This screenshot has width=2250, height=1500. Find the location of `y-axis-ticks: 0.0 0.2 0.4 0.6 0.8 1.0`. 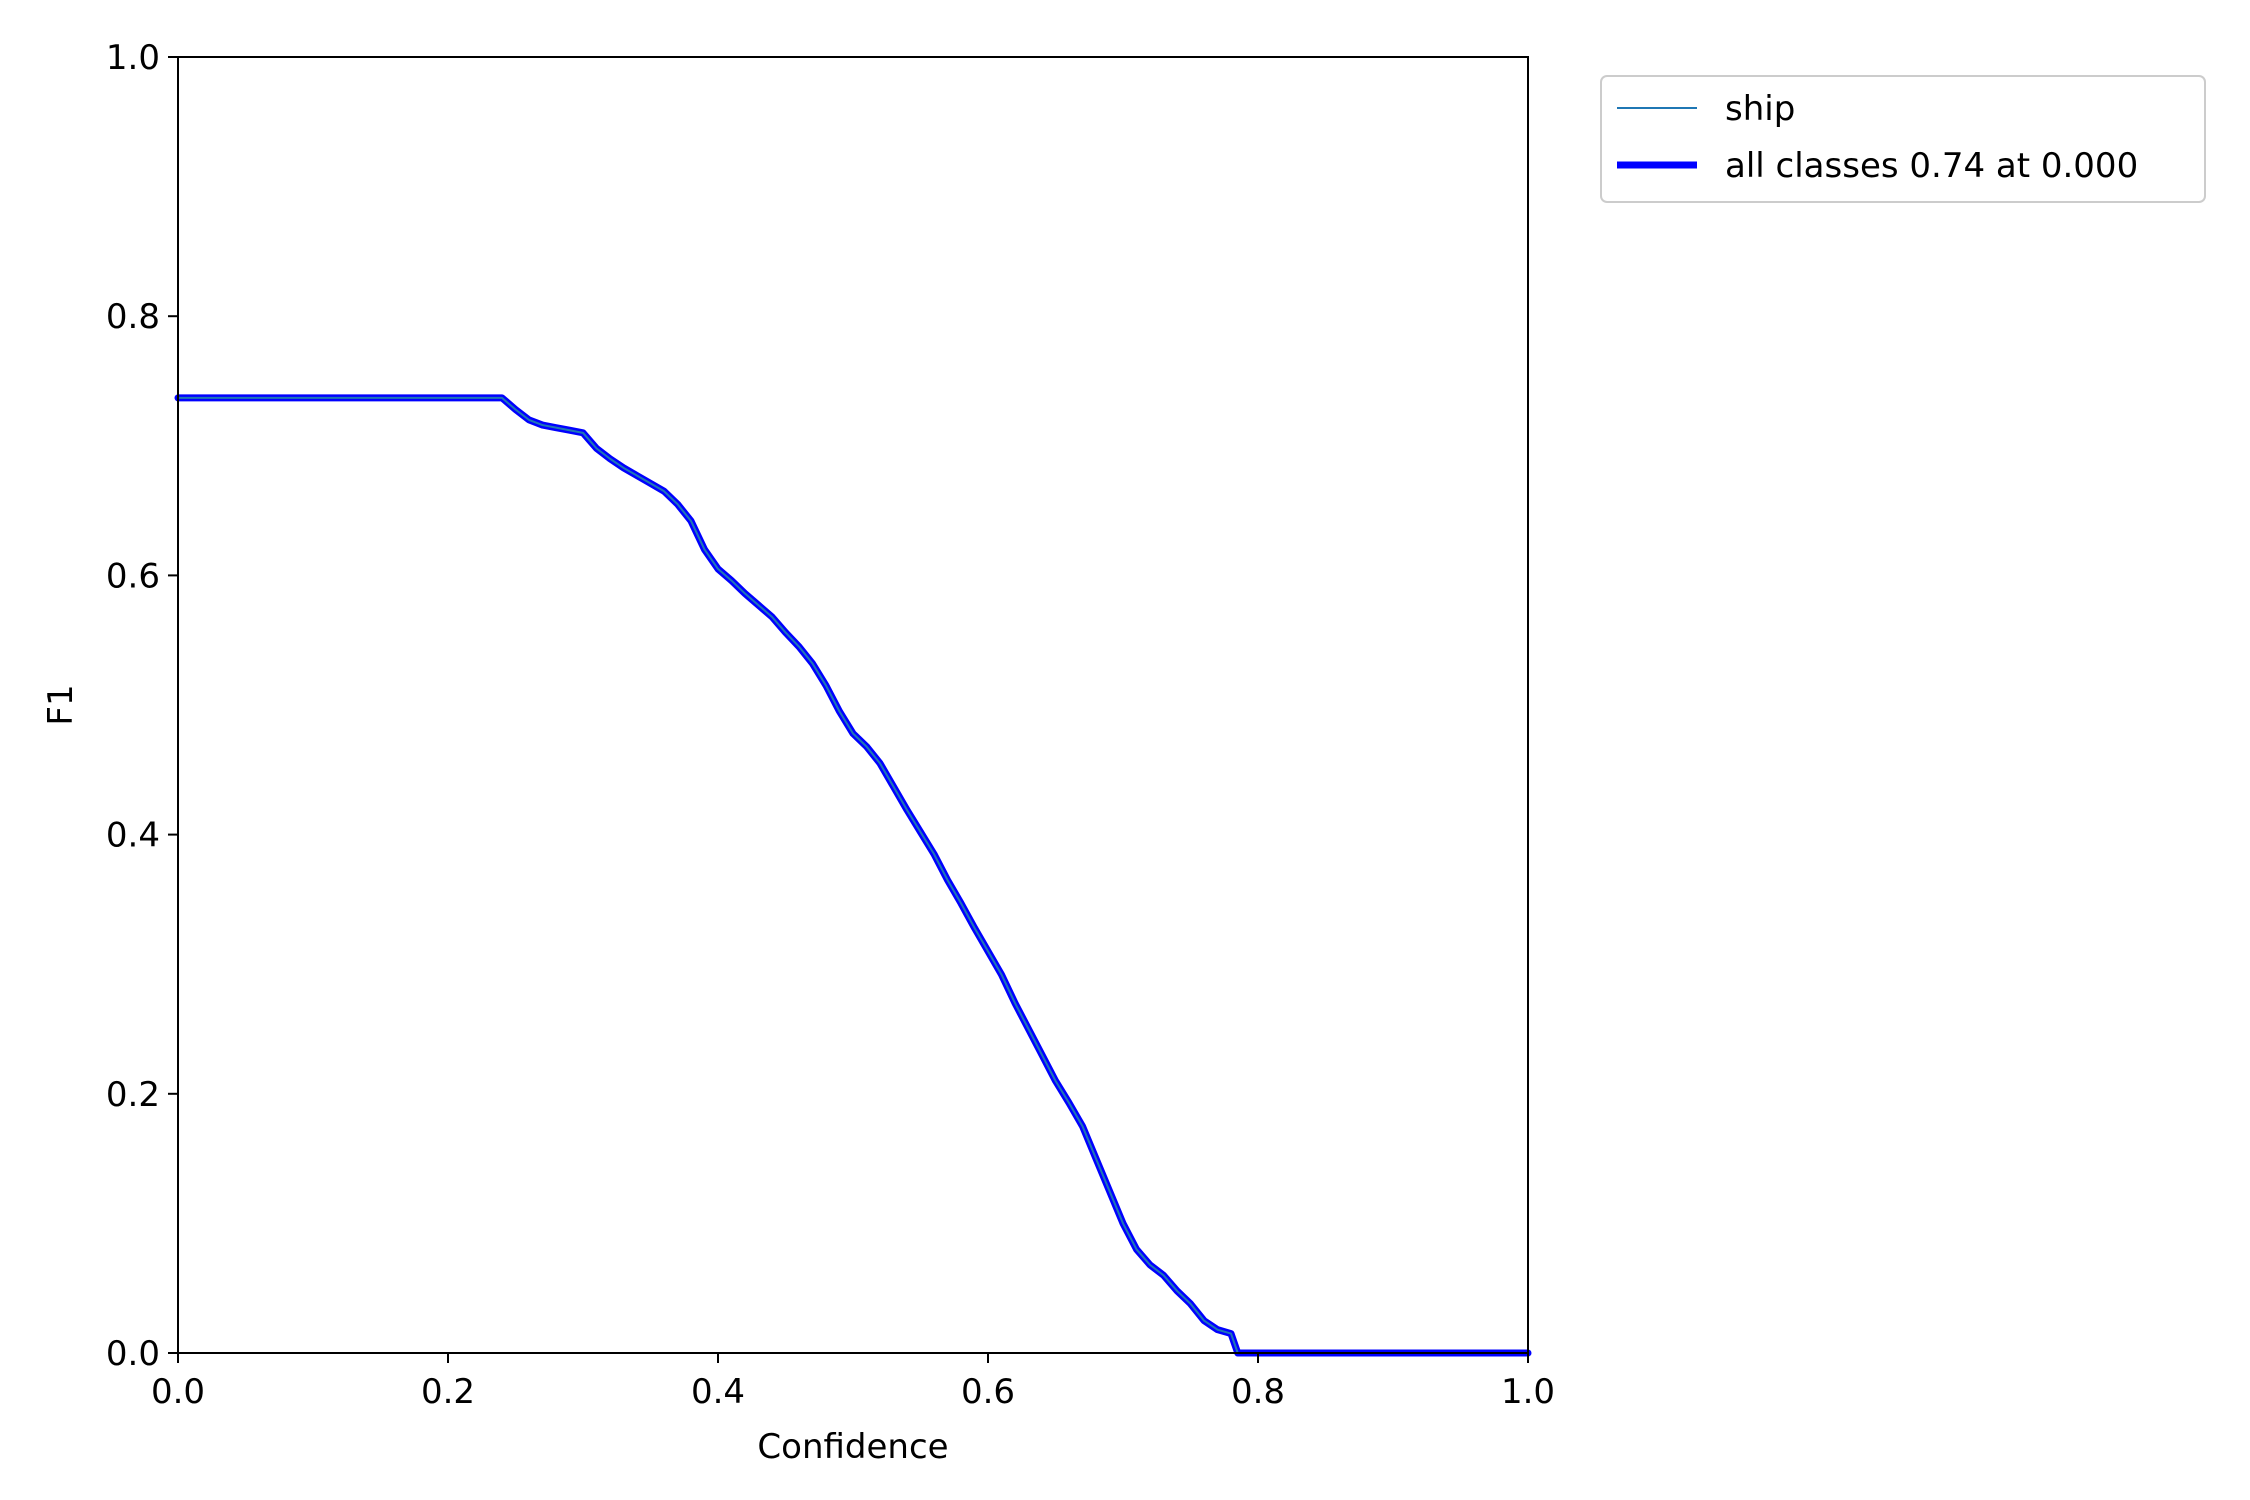

y-axis-ticks: 0.0 0.2 0.4 0.6 0.8 1.0 is located at coordinates (142, 706).